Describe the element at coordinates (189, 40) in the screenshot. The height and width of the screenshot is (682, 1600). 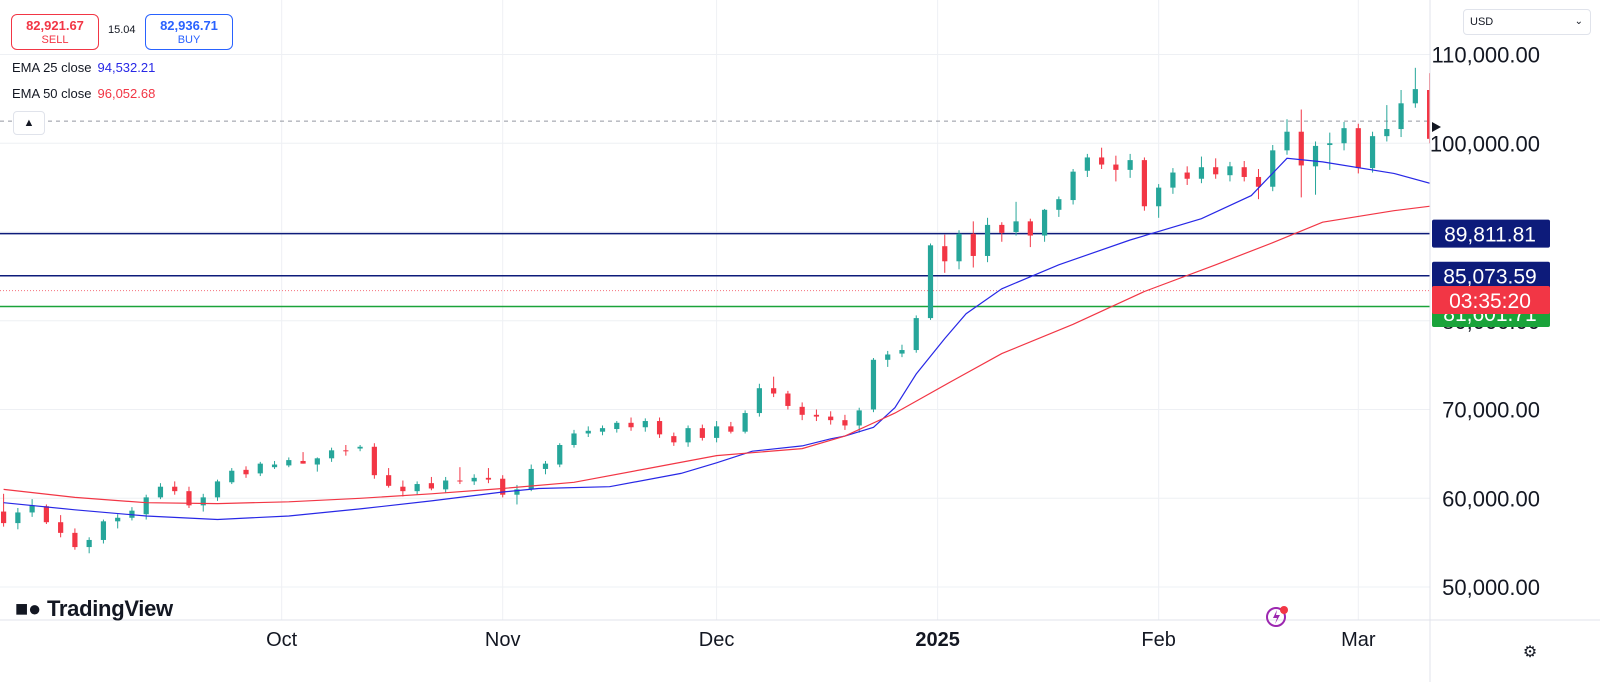
I see `buy-label: BUY` at that location.